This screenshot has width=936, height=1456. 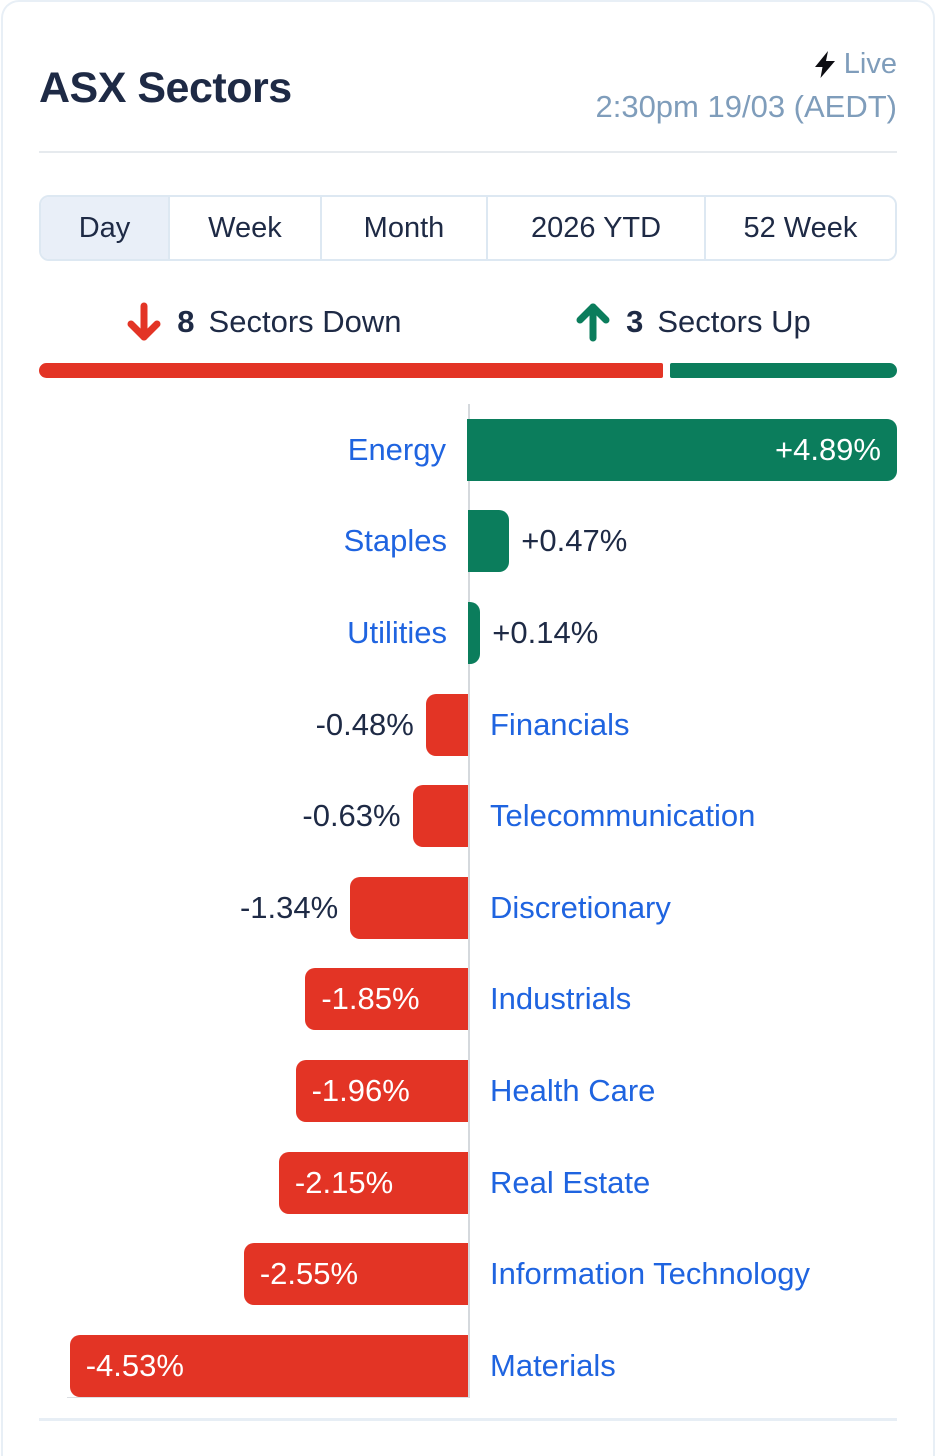 I want to click on sector-value: -0.48%, so click(x=364, y=724).